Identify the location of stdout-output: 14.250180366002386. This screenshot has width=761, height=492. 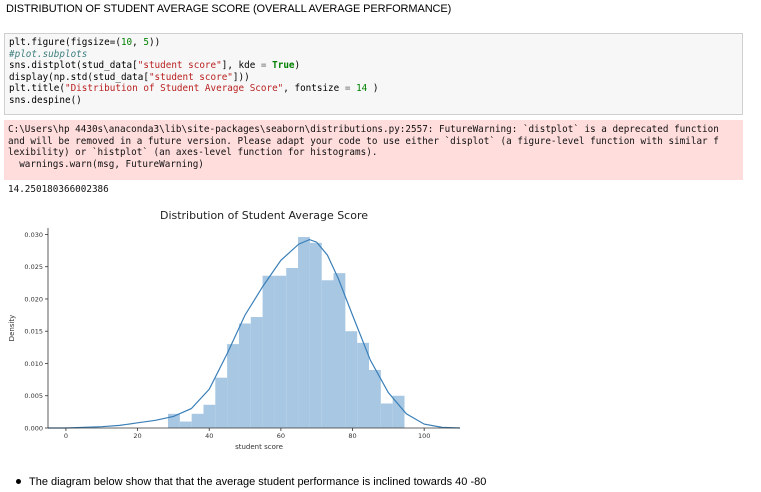
(58, 189).